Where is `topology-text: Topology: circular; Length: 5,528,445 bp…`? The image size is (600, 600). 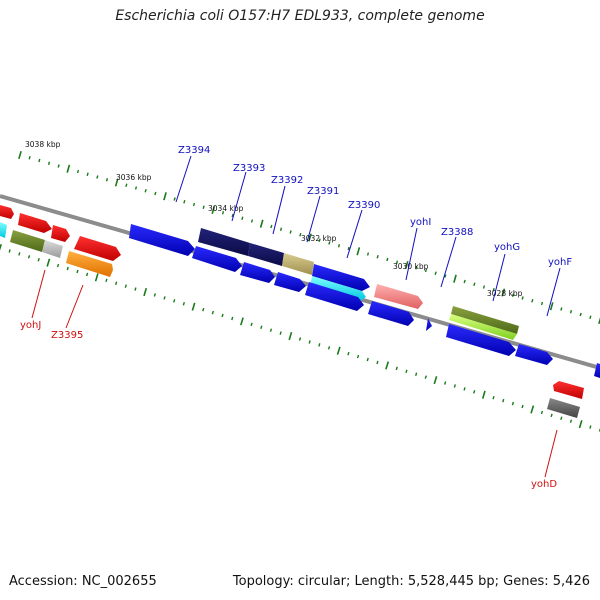
topology-text: Topology: circular; Length: 5,528,445 bp… is located at coordinates (411, 581).